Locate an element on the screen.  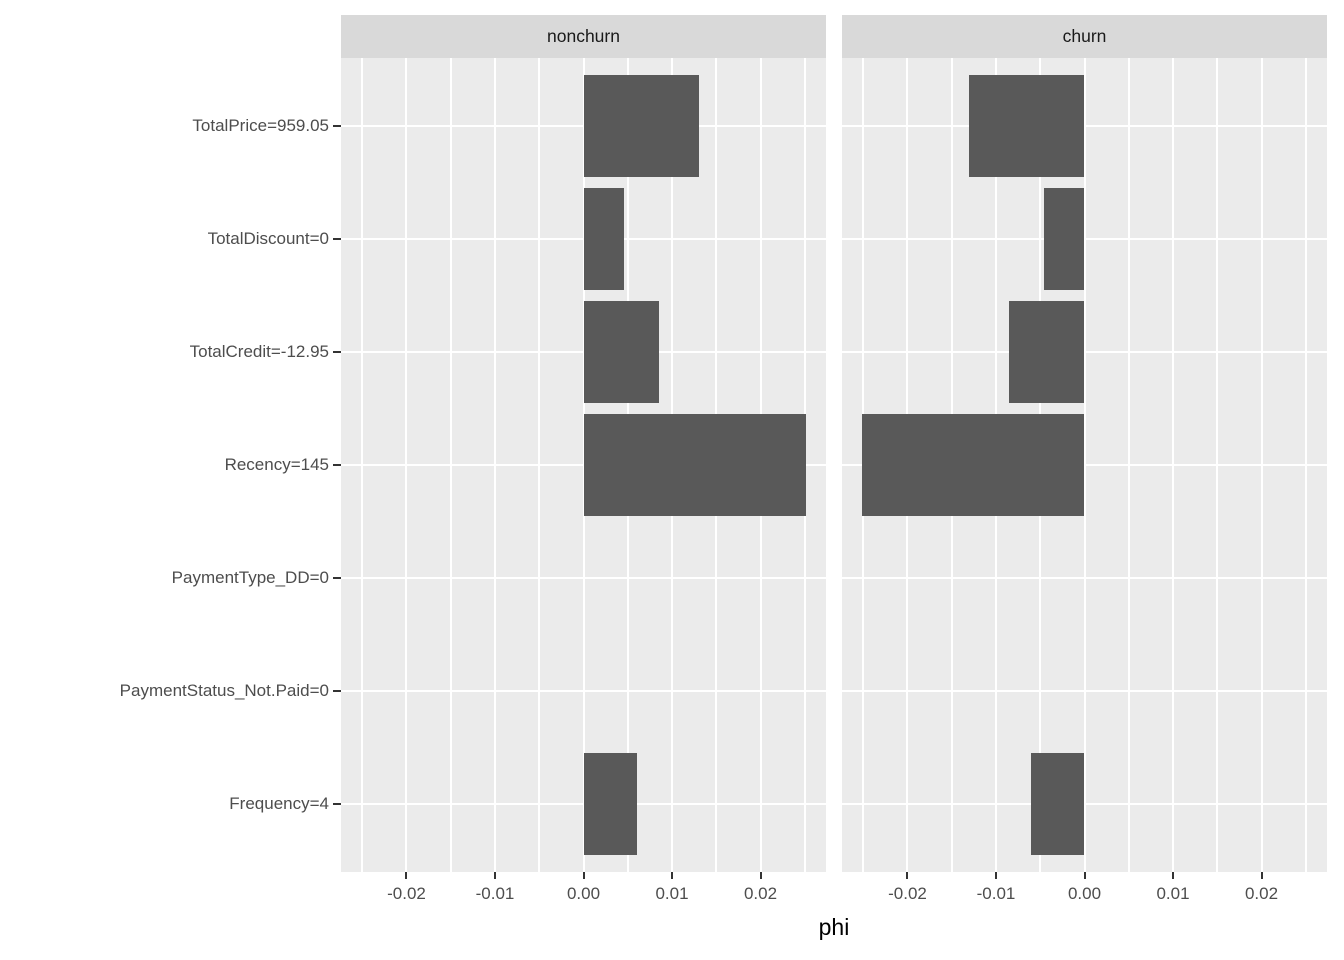
y-axis-label: PaymentStatus_Not.Paid=0 is located at coordinates (224, 691).